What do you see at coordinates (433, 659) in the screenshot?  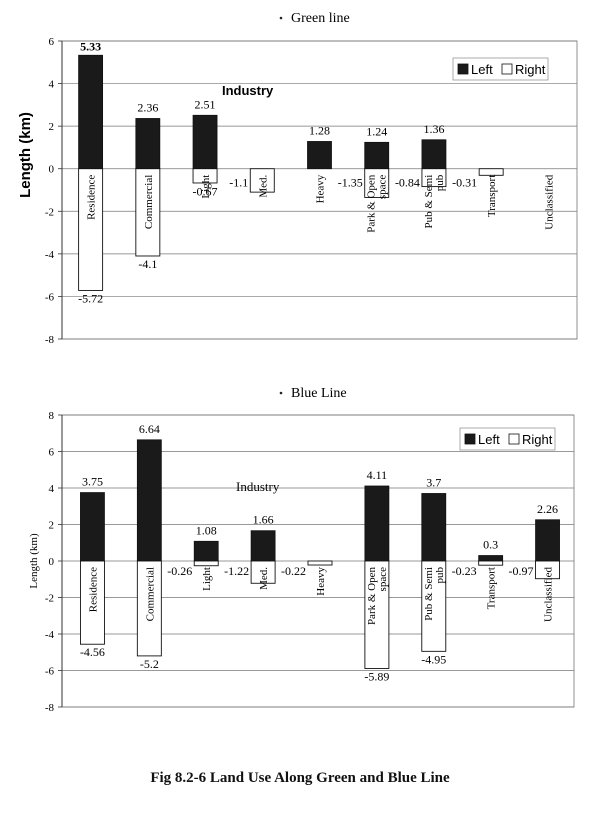 I see `chart1-value-label-right-6: -4.95` at bounding box center [433, 659].